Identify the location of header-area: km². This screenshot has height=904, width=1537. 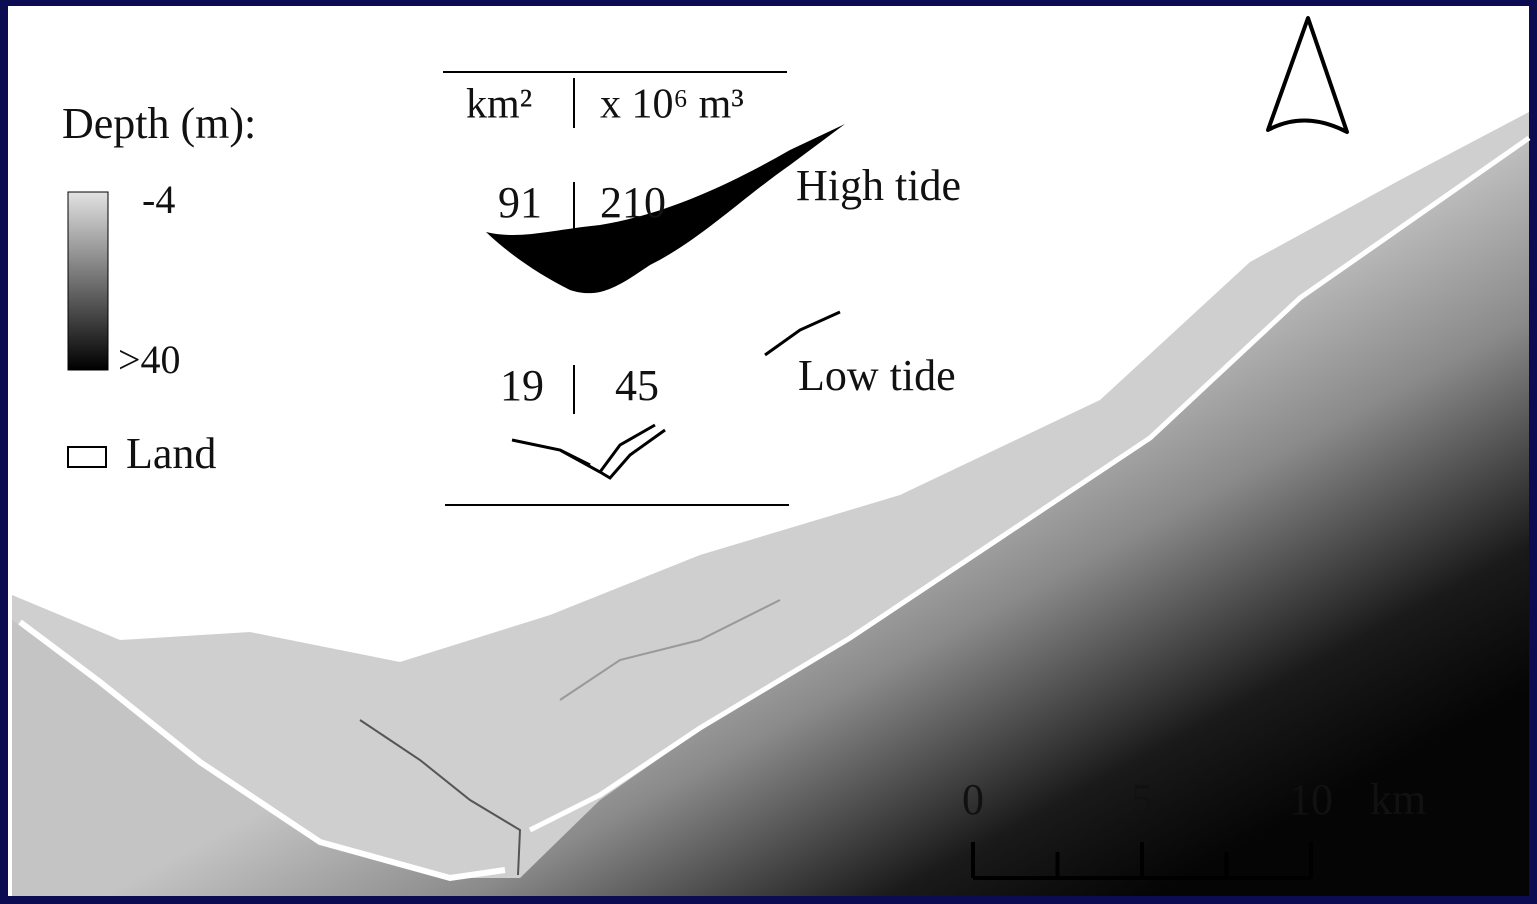
(499, 105).